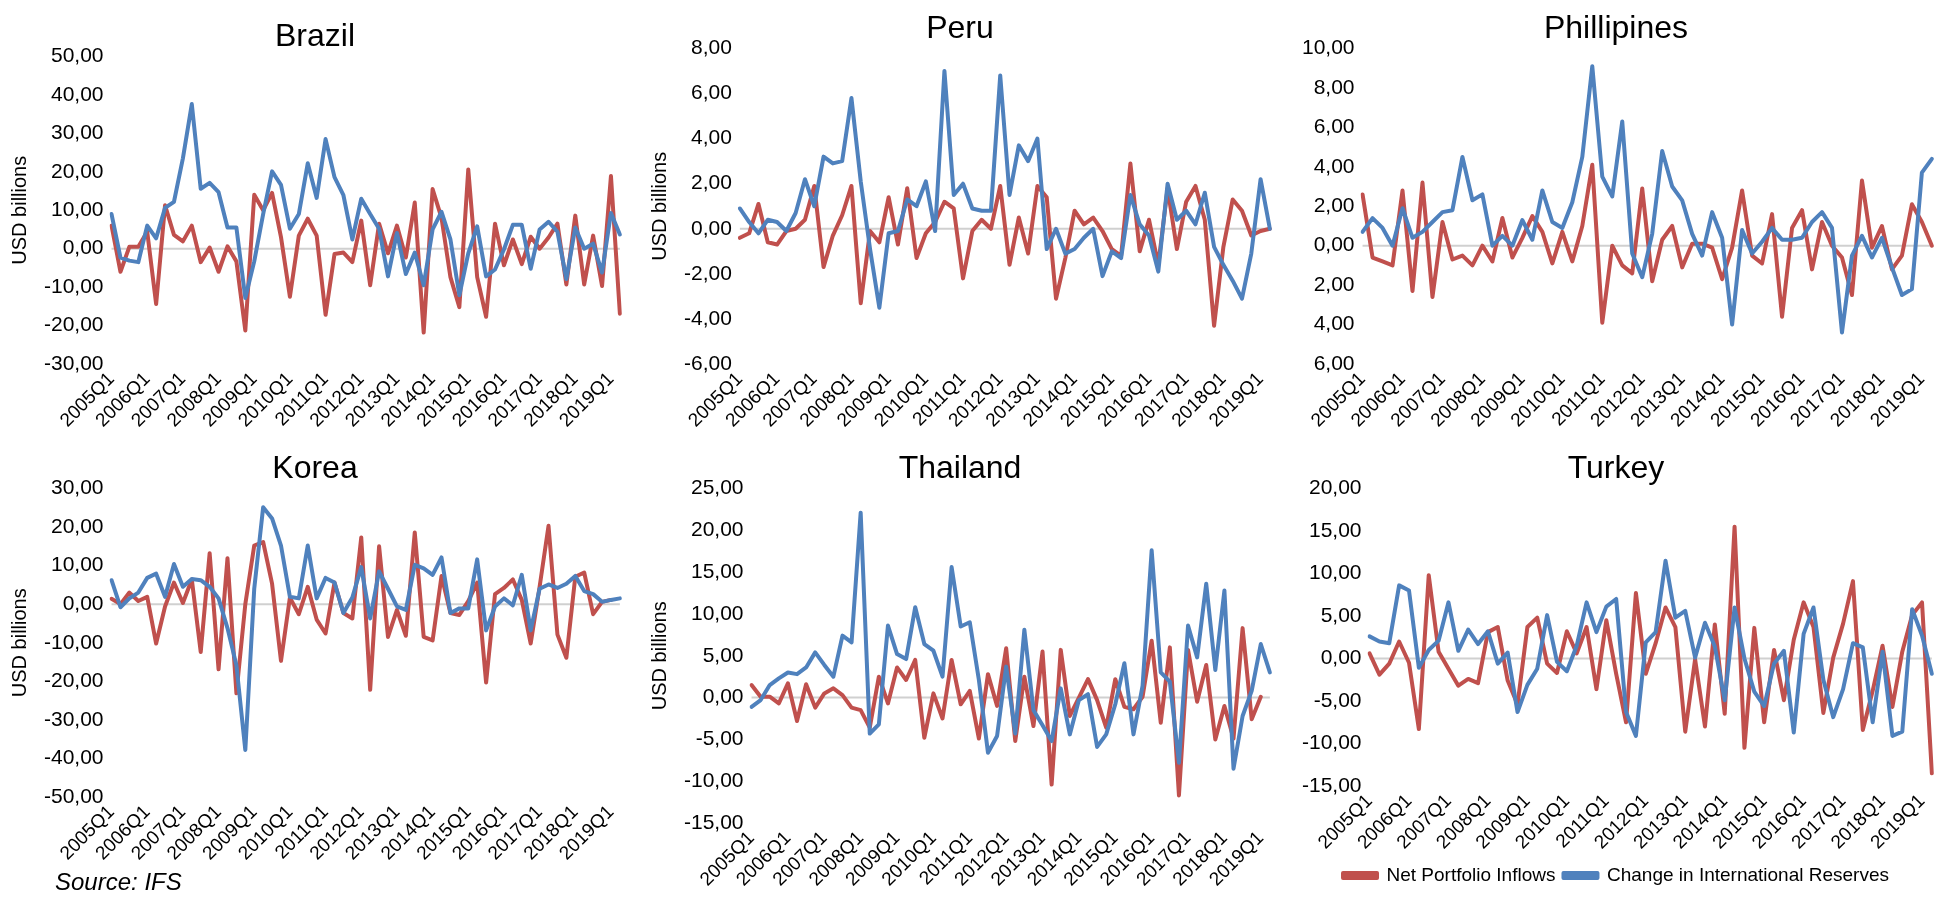 The image size is (1952, 899). Describe the element at coordinates (1747, 874) in the screenshot. I see `legend-label: Change in International Reserves` at that location.